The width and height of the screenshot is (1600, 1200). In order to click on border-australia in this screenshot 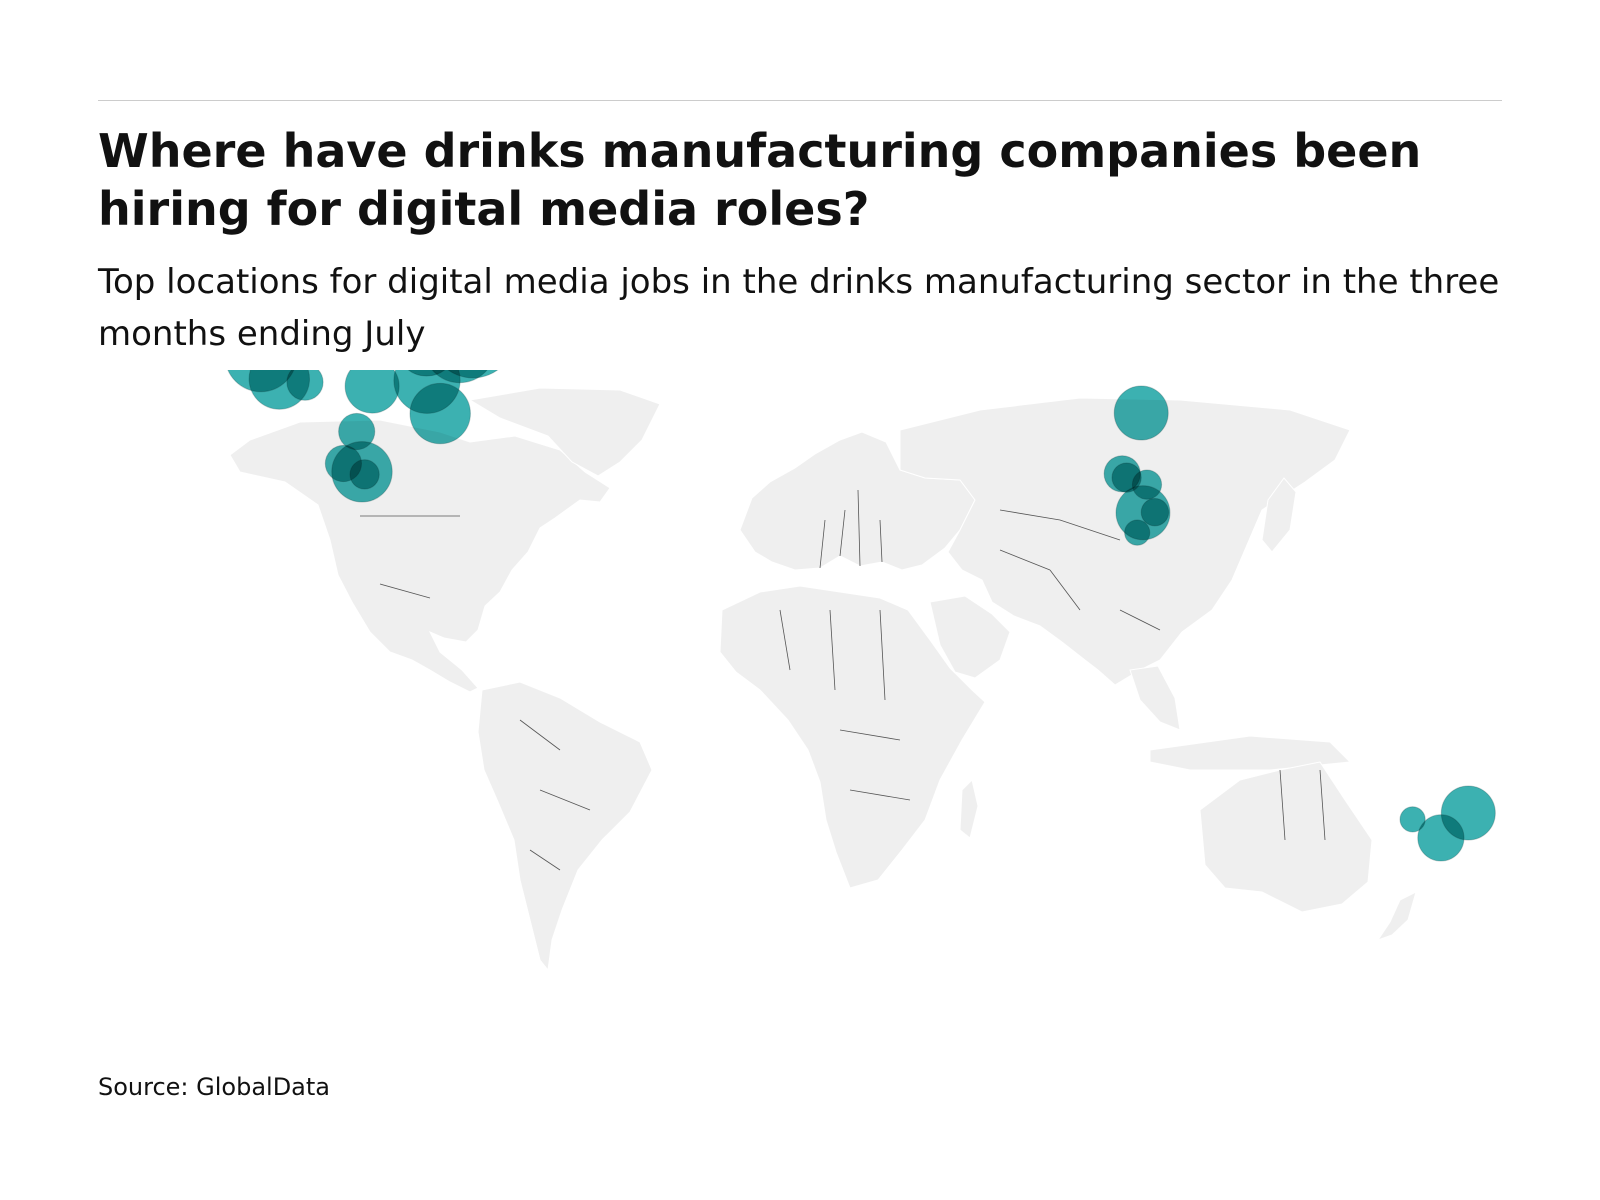, I will do `click(1302, 805)`.